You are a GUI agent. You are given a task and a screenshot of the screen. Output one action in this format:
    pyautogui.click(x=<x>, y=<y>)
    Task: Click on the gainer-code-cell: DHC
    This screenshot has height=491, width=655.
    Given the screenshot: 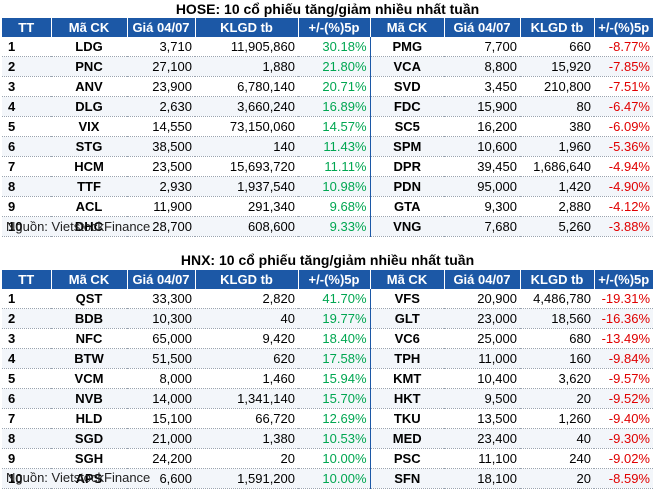 What is the action you would take?
    pyautogui.click(x=89, y=226)
    